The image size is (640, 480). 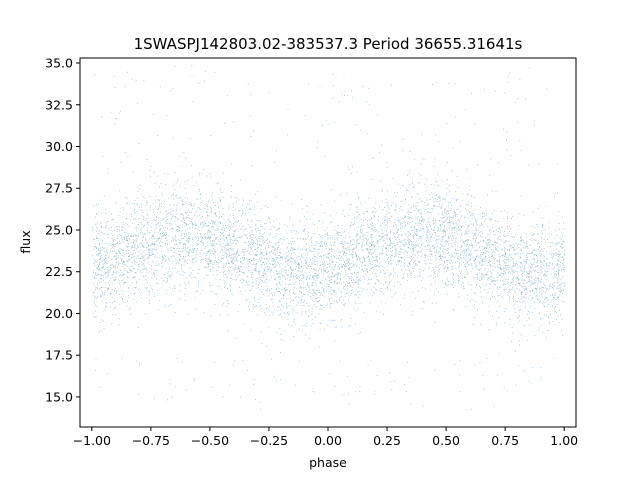 What do you see at coordinates (446, 440) in the screenshot?
I see `x-tick-label: 0.50` at bounding box center [446, 440].